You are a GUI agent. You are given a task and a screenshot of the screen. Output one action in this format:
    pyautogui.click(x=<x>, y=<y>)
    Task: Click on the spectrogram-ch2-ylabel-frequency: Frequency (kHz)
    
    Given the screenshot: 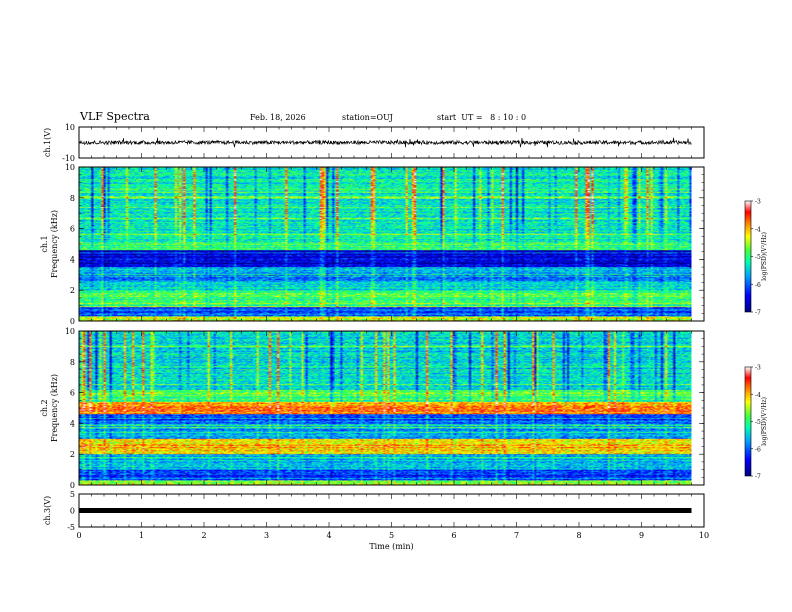 What is the action you would take?
    pyautogui.click(x=54, y=408)
    